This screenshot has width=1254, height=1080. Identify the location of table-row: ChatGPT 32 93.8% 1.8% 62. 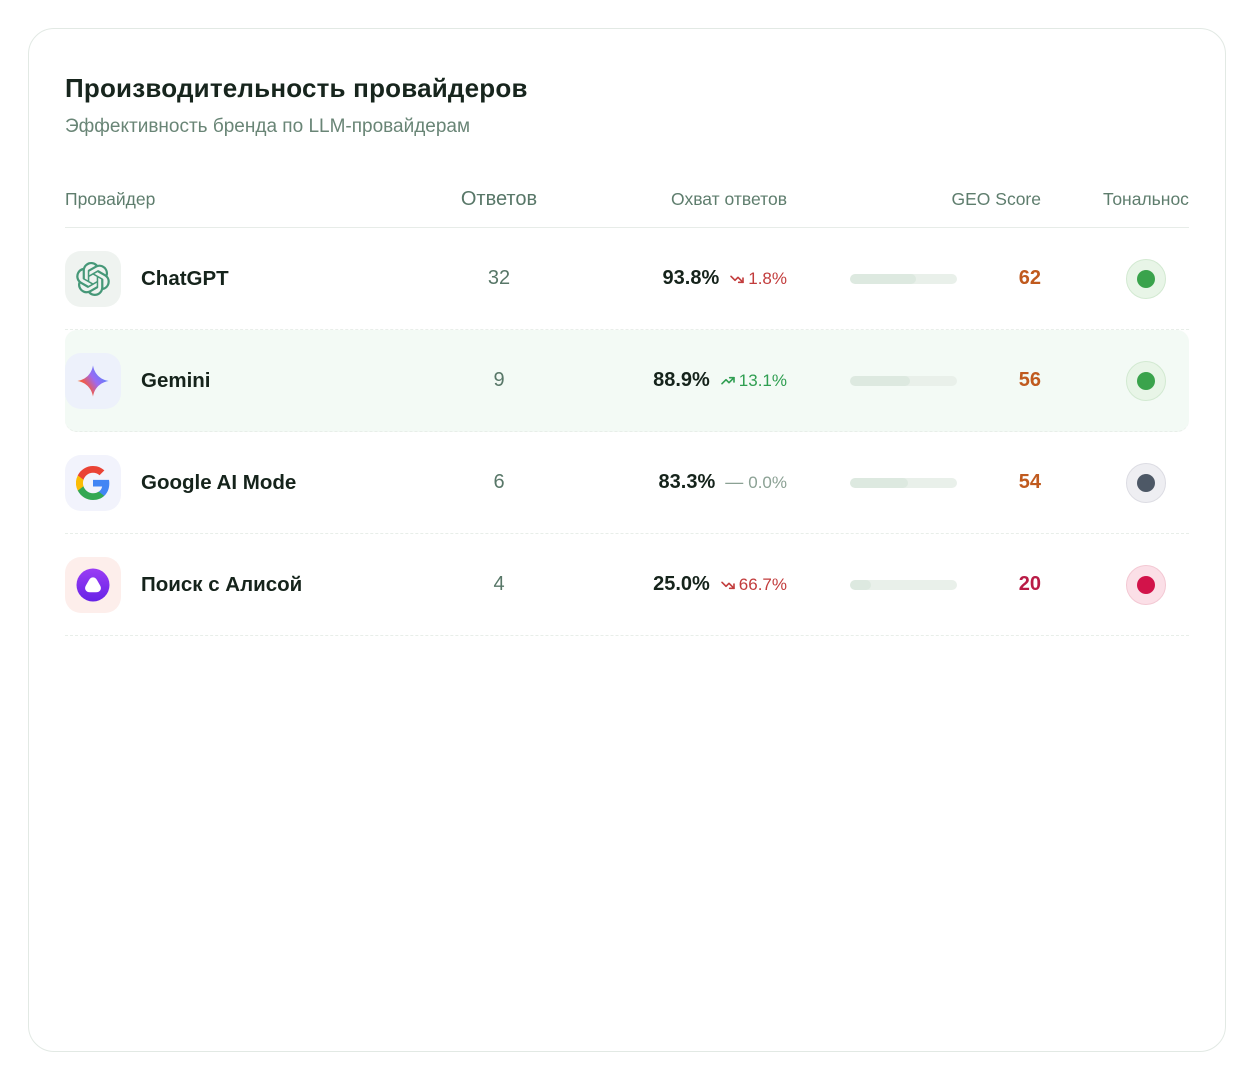
(627, 279).